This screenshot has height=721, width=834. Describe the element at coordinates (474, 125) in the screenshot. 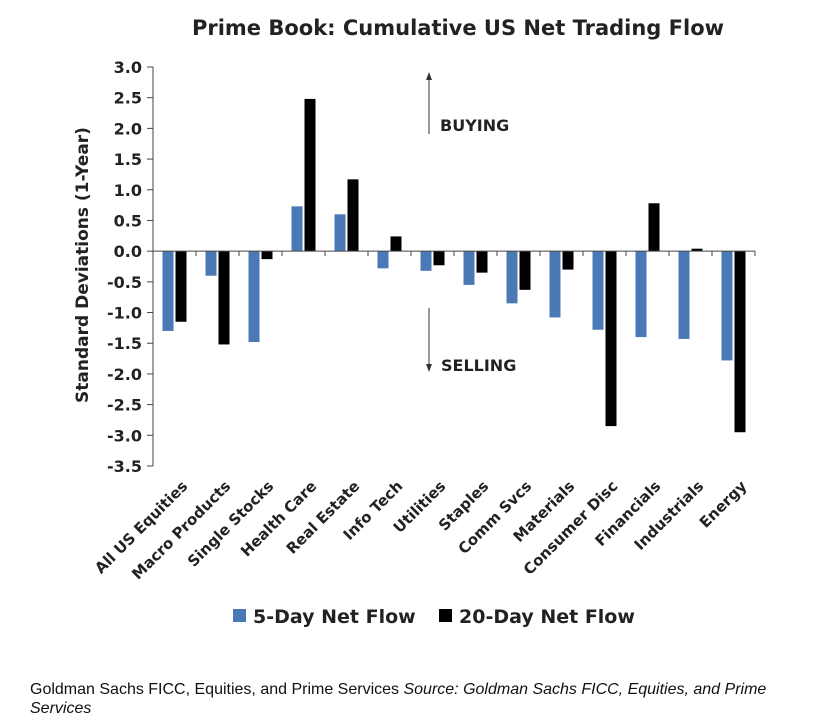

I see `buying-annotation: BUYING` at that location.